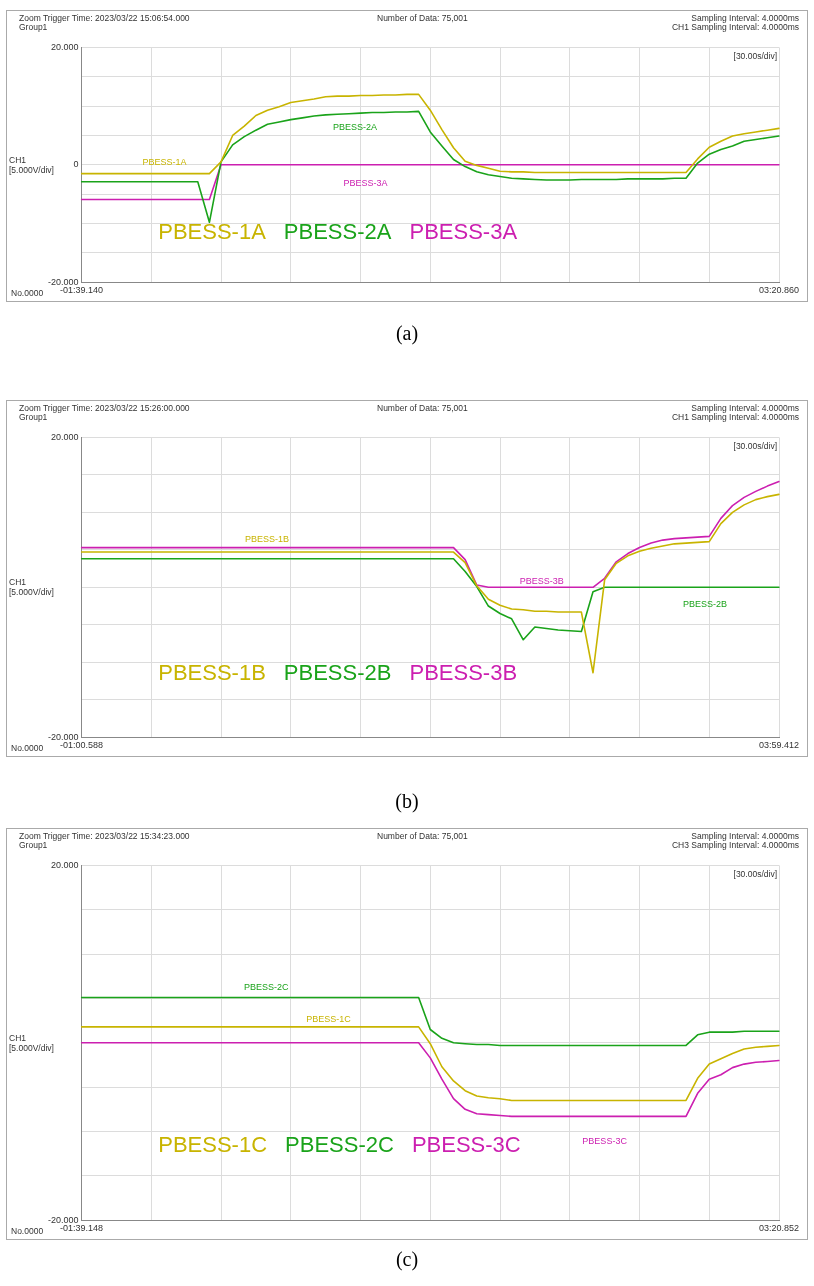 The image size is (814, 1286). Describe the element at coordinates (164, 161) in the screenshot. I see `annotation: PBESS-1A` at that location.